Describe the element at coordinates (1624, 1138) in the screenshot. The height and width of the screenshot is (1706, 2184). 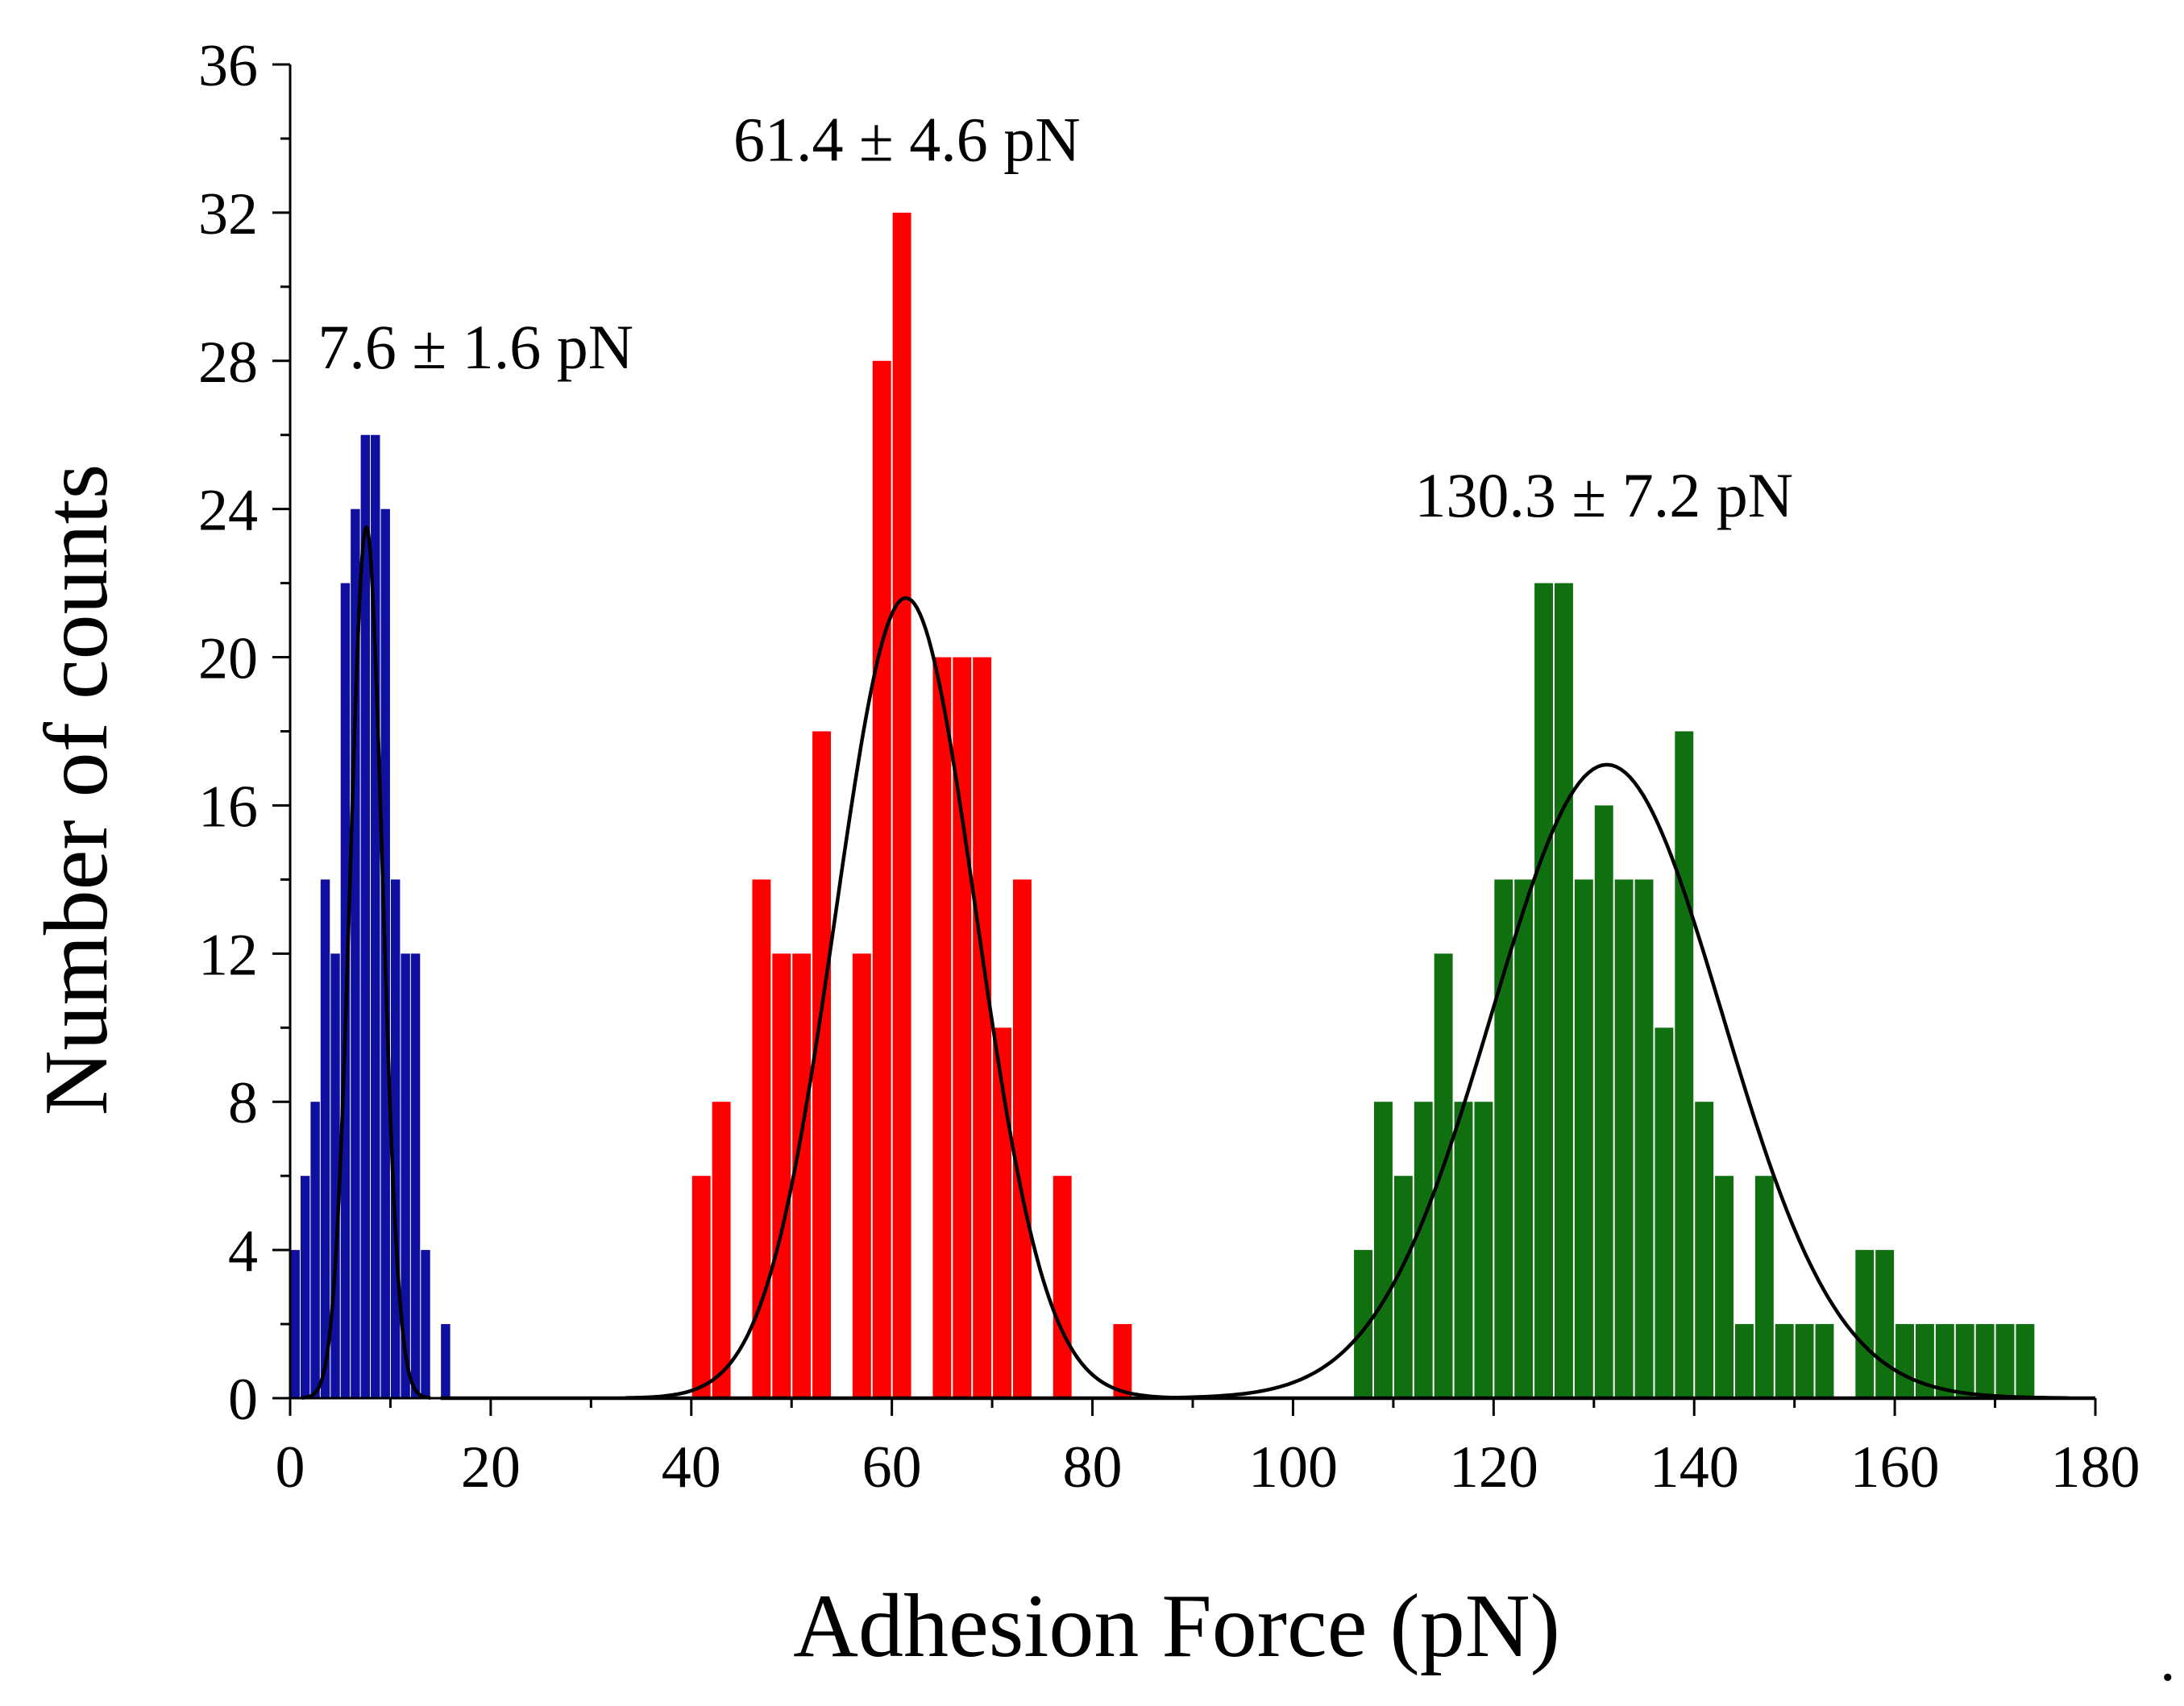
I see `bar-series3-bin14` at that location.